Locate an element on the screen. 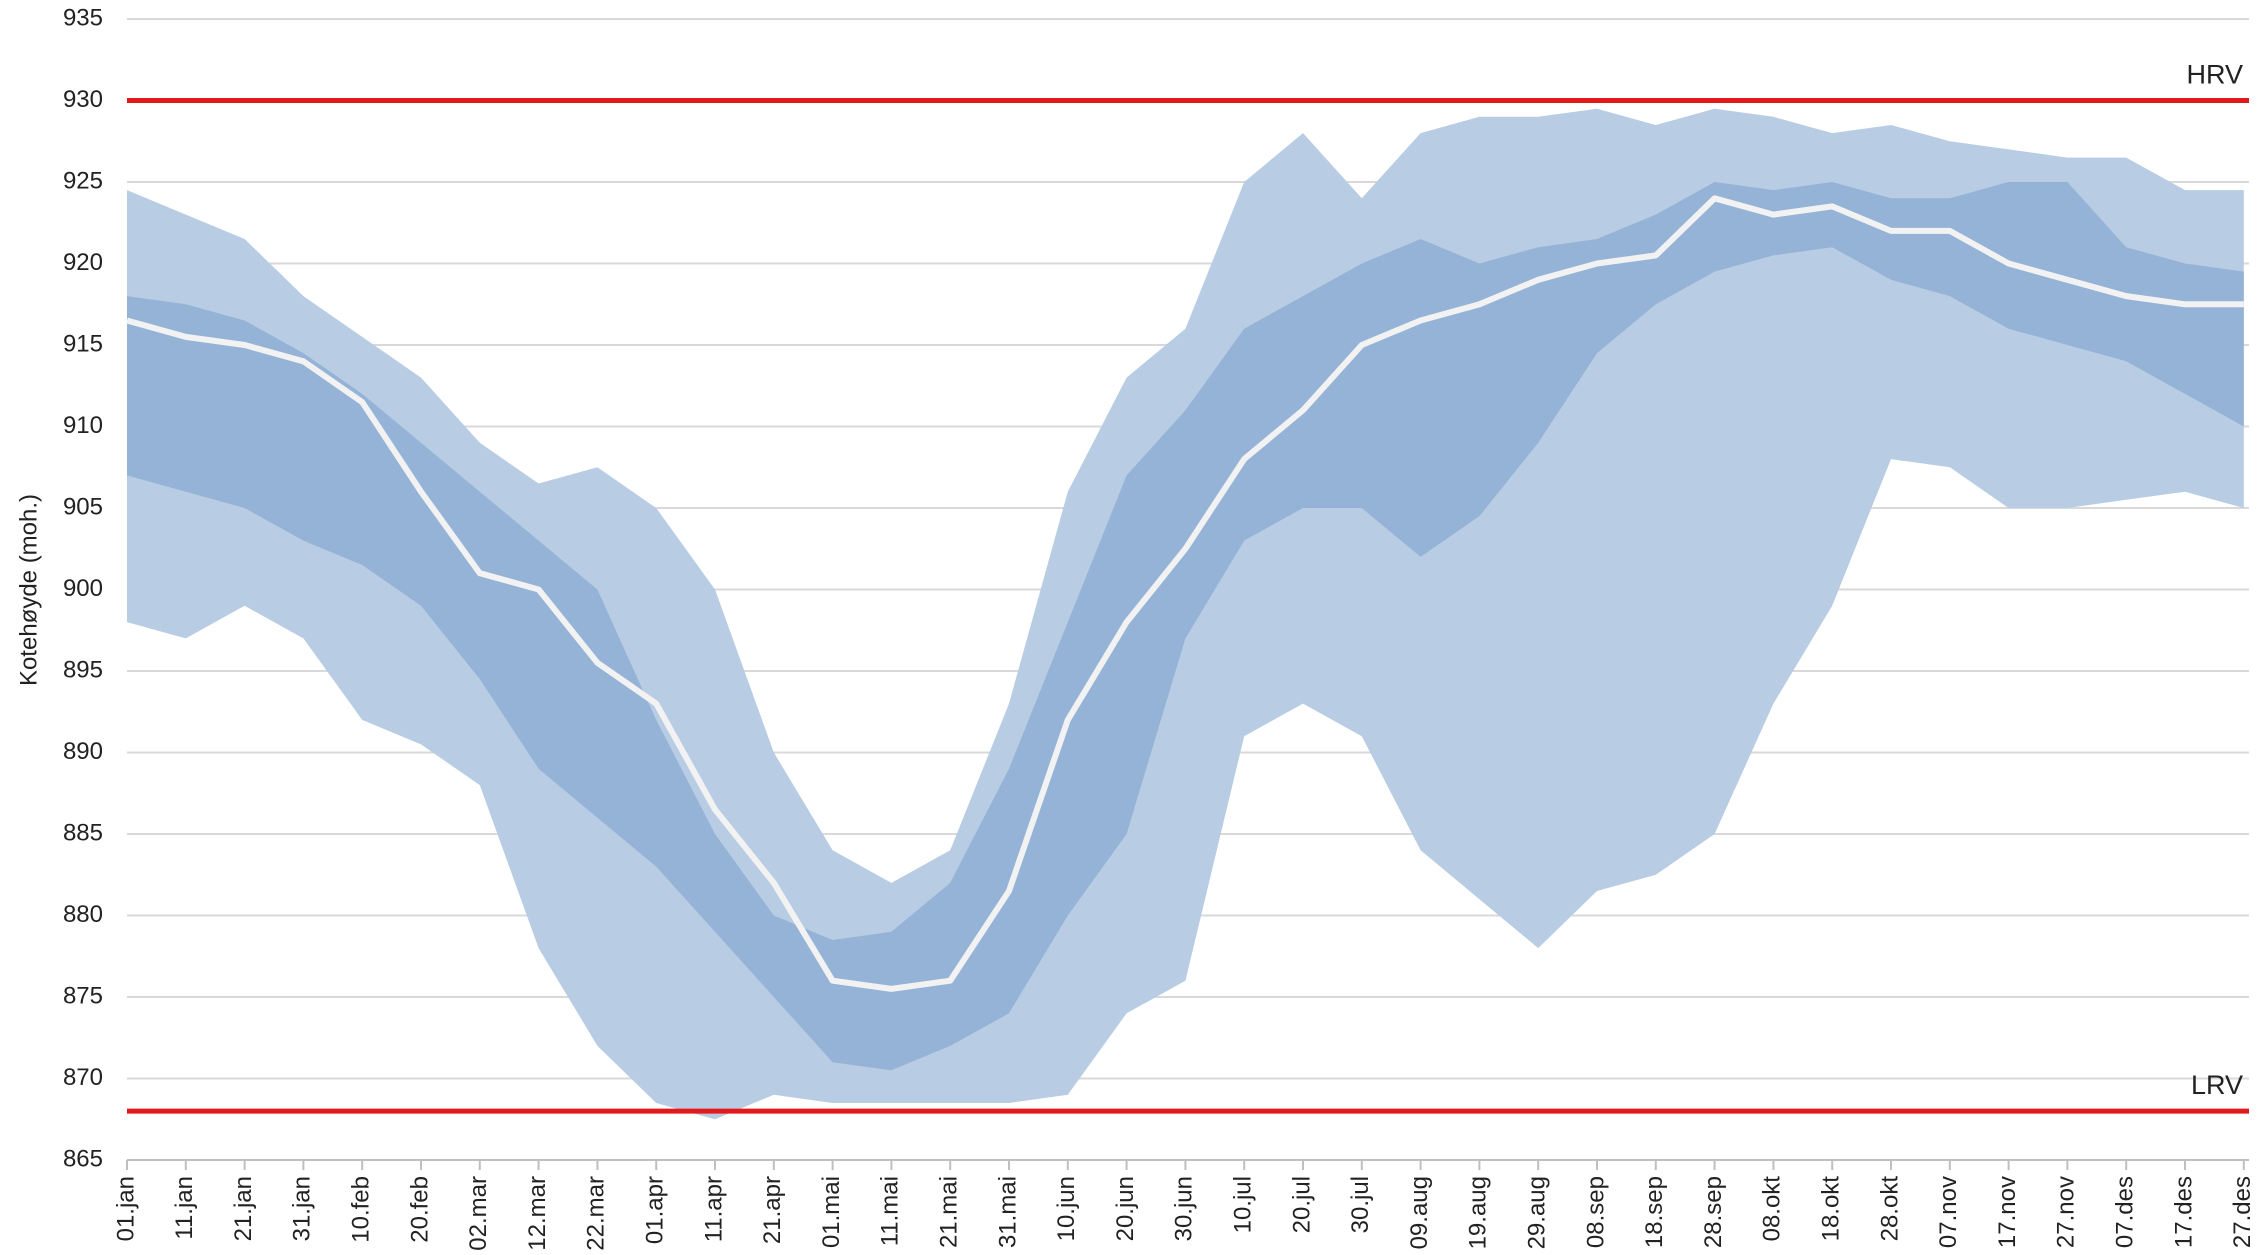 This screenshot has width=2265, height=1255. y-tick-label: 895 is located at coordinates (83, 669).